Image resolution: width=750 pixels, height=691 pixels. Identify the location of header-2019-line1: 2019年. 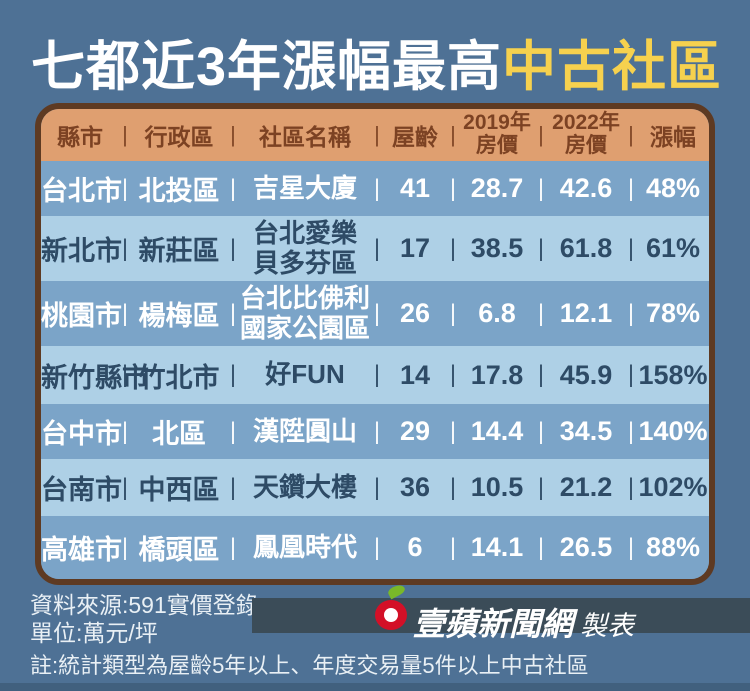
(497, 123).